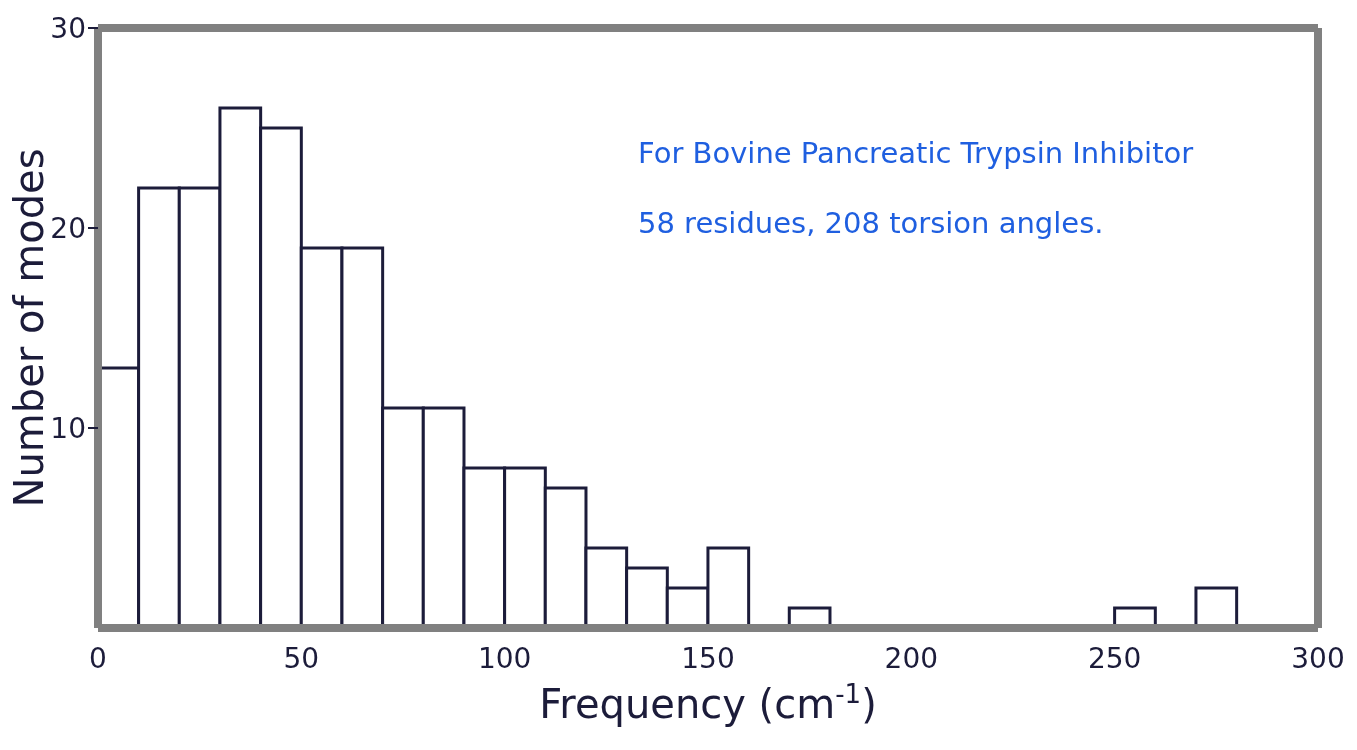 The height and width of the screenshot is (750, 1357). What do you see at coordinates (29, 328) in the screenshot?
I see `y-axis-title: Number of modes` at bounding box center [29, 328].